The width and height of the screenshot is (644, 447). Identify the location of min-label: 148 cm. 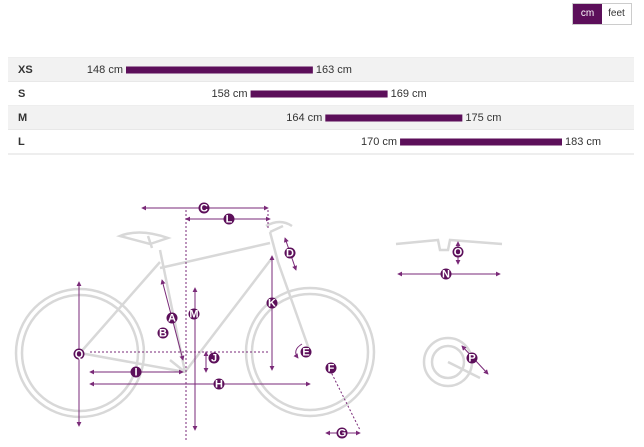
(105, 70).